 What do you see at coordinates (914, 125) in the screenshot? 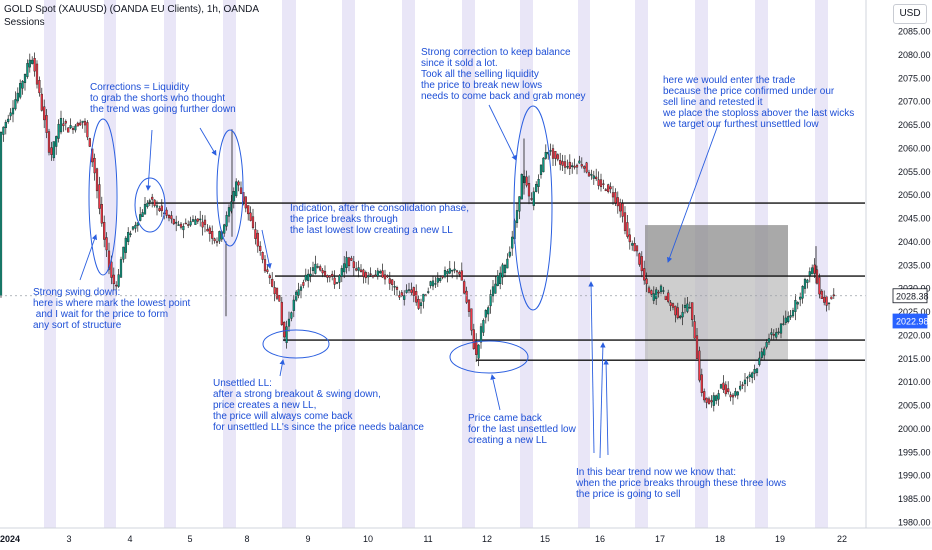
I see `y-tick-label: 2065.00` at bounding box center [914, 125].